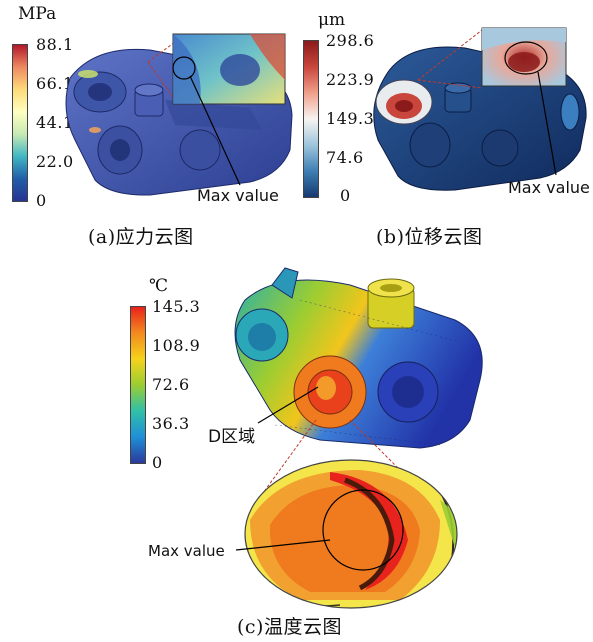  I want to click on stress-tick-2: 66.1, so click(55, 83).